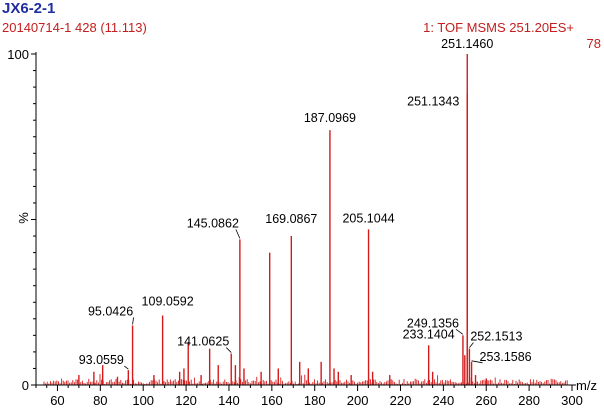  I want to click on run-info: 20140714-1 428 (11.113), so click(74, 27).